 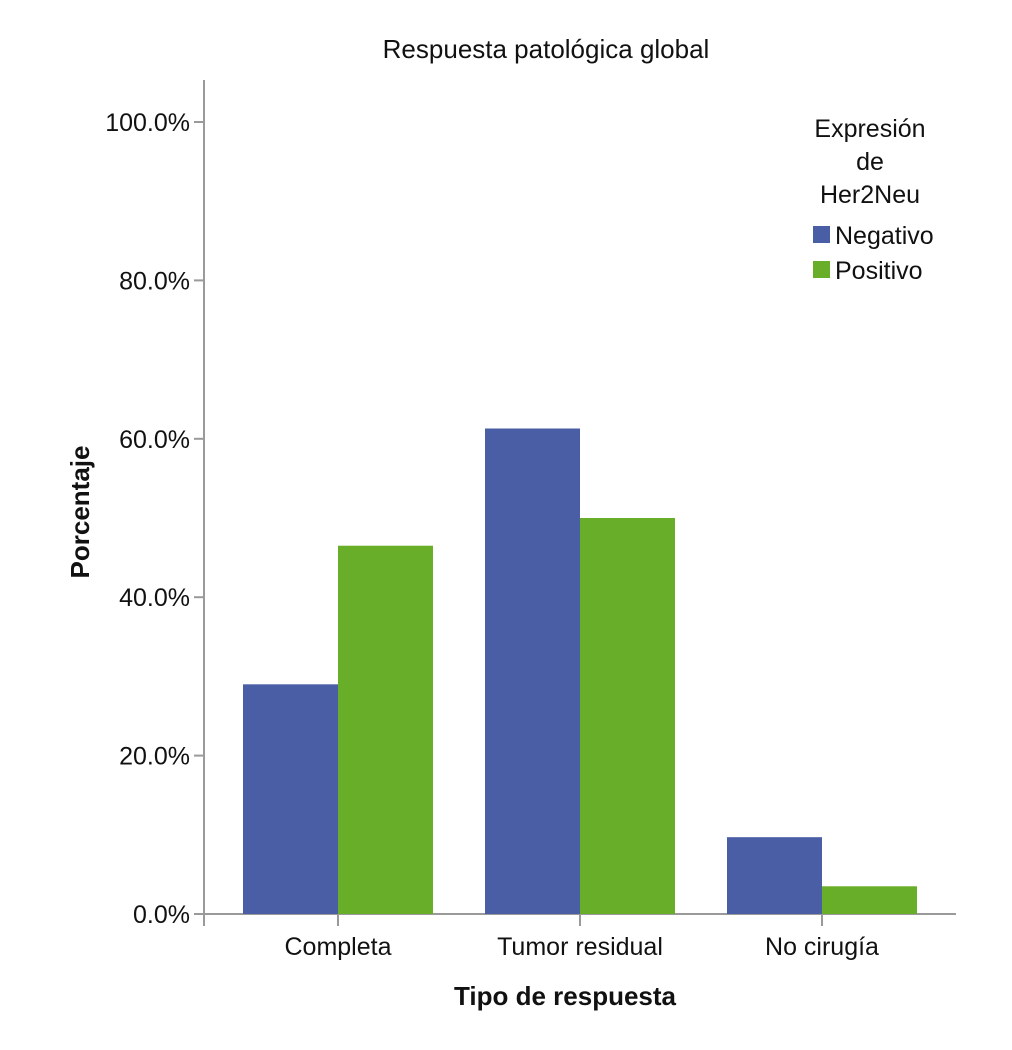 What do you see at coordinates (80, 512) in the screenshot?
I see `y-axis-label: Porcentaje` at bounding box center [80, 512].